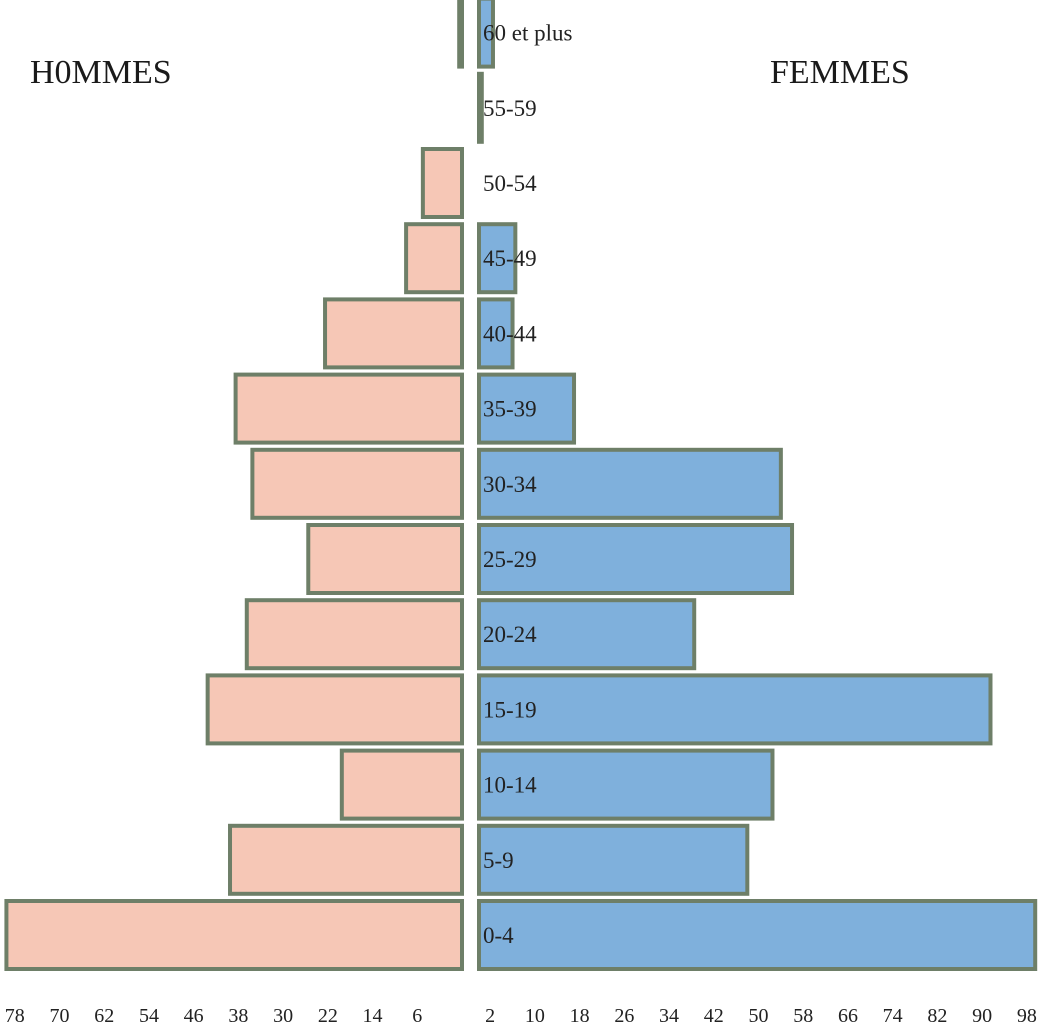 The image size is (1050, 1031). Describe the element at coordinates (1027, 1016) in the screenshot. I see `x-tick-right-98: 98` at that location.